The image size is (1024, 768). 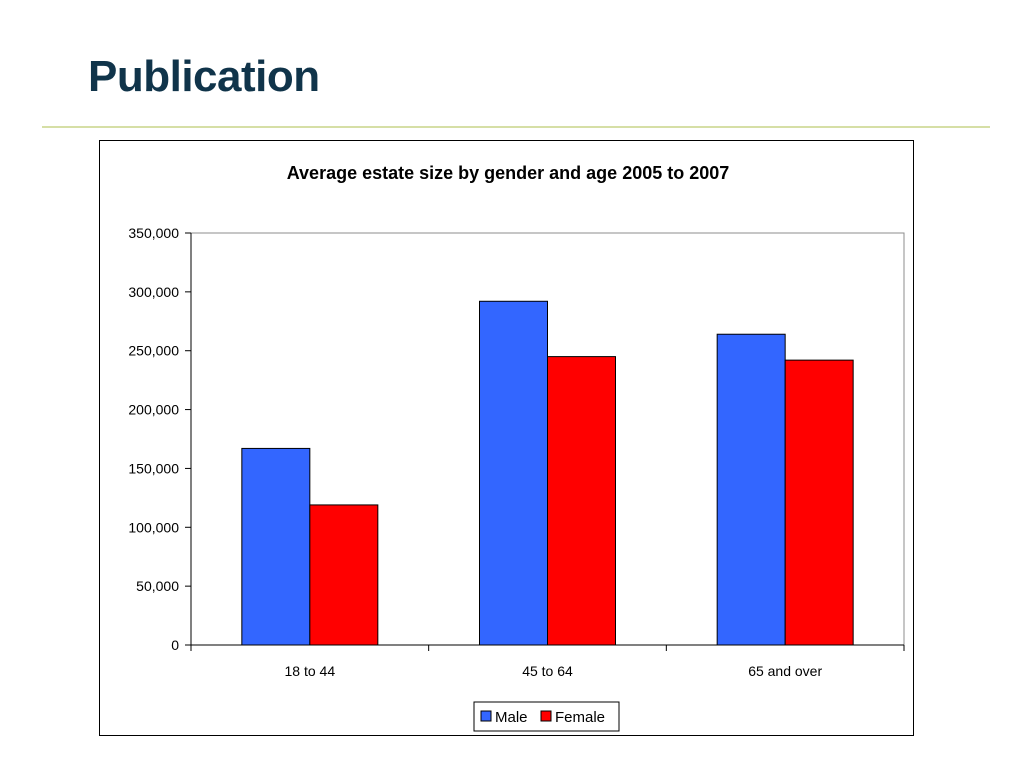 I want to click on slide-title: Publication, so click(x=204, y=76).